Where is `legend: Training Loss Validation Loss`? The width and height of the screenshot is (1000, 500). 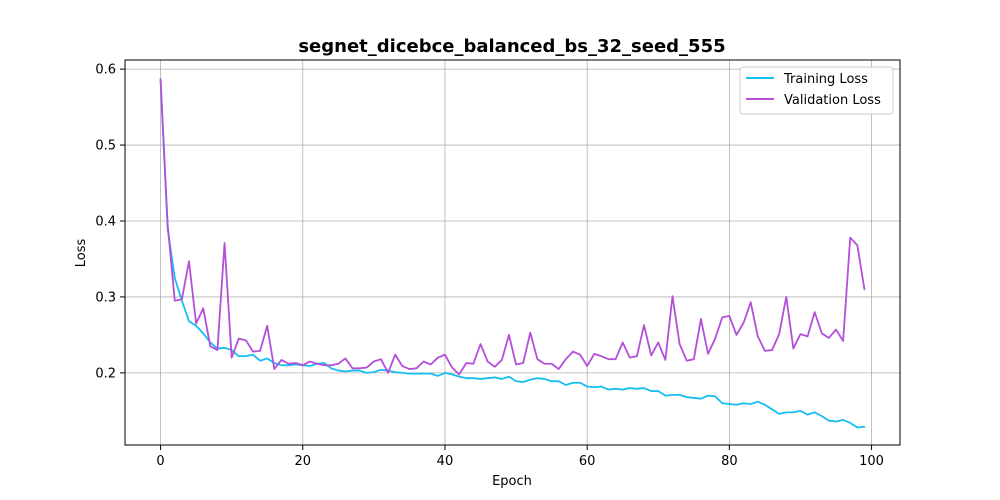
legend: Training Loss Validation Loss is located at coordinates (816, 90).